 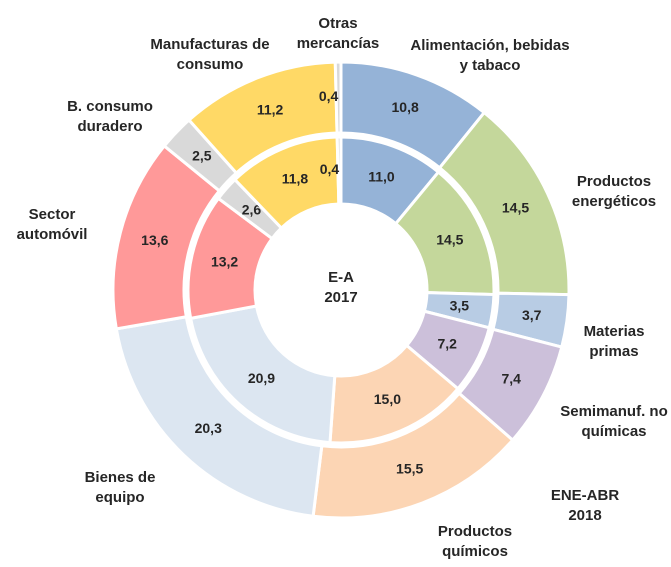 What do you see at coordinates (475, 541) in the screenshot?
I see `category-label: Productos químicos` at bounding box center [475, 541].